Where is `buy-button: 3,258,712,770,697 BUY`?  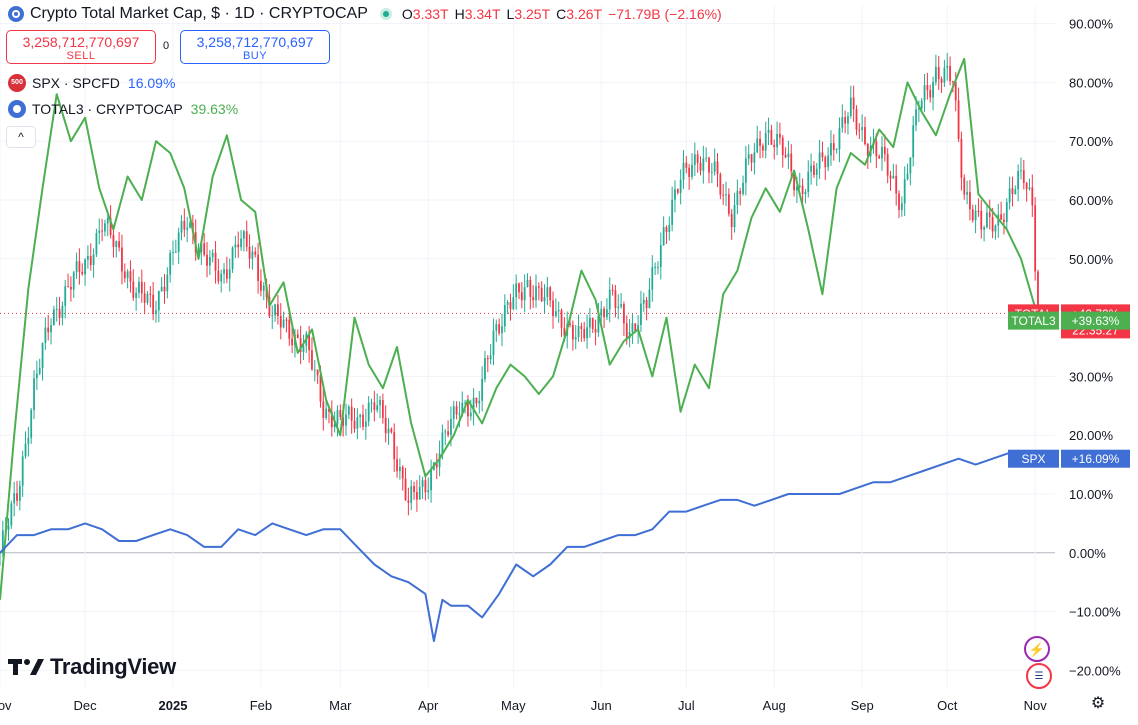
buy-button: 3,258,712,770,697 BUY is located at coordinates (255, 47).